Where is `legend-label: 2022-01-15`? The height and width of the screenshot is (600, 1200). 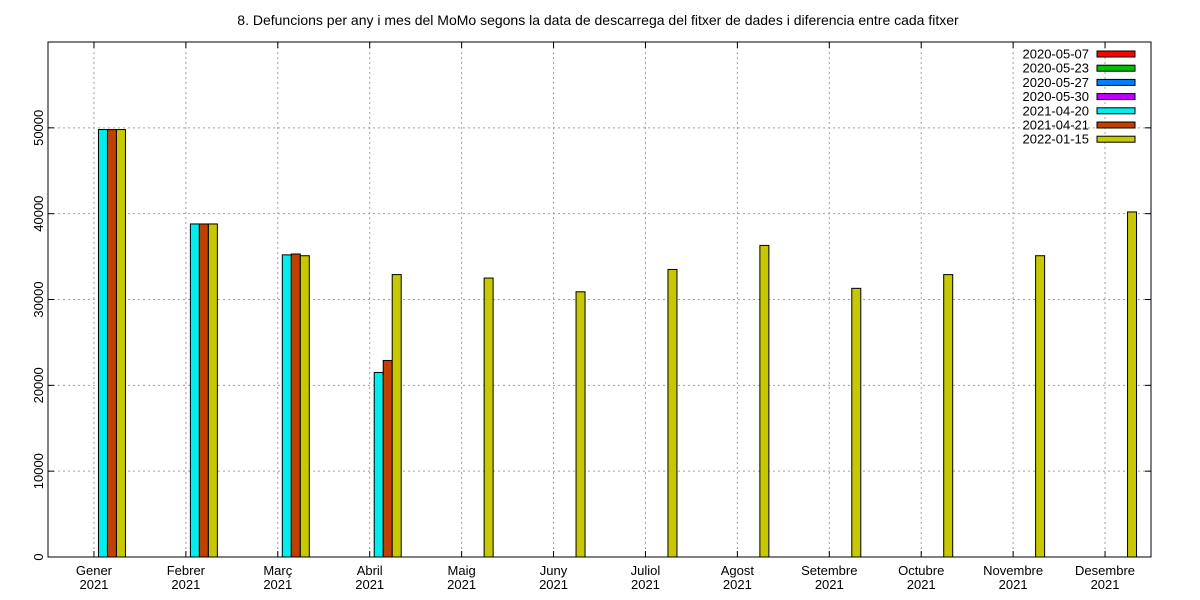
legend-label: 2022-01-15 is located at coordinates (1056, 139).